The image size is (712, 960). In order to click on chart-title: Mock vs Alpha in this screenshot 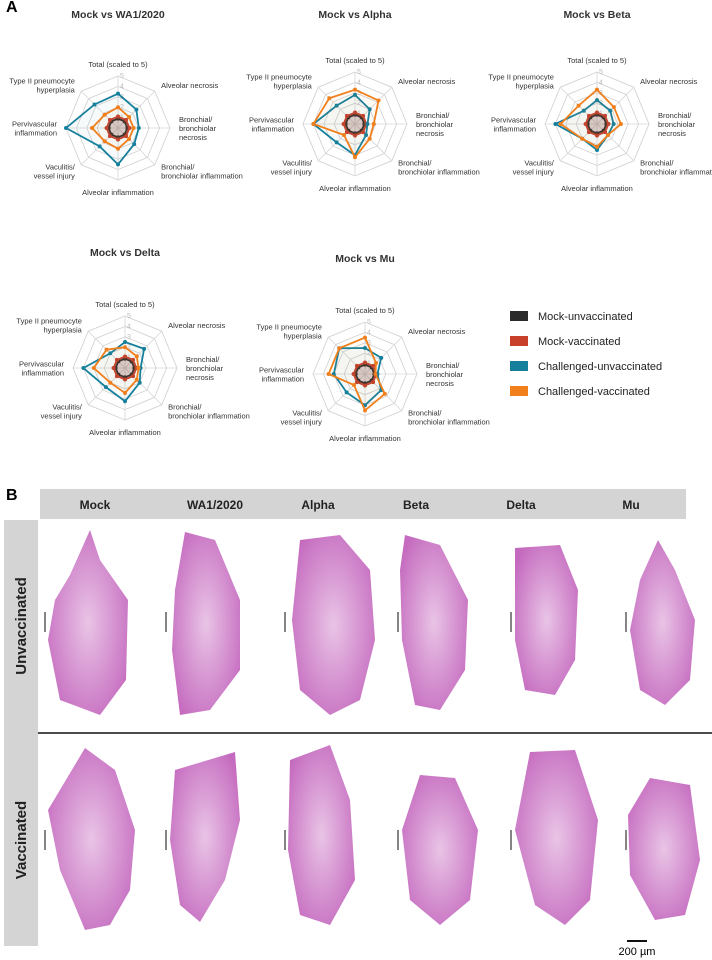, I will do `click(354, 15)`.